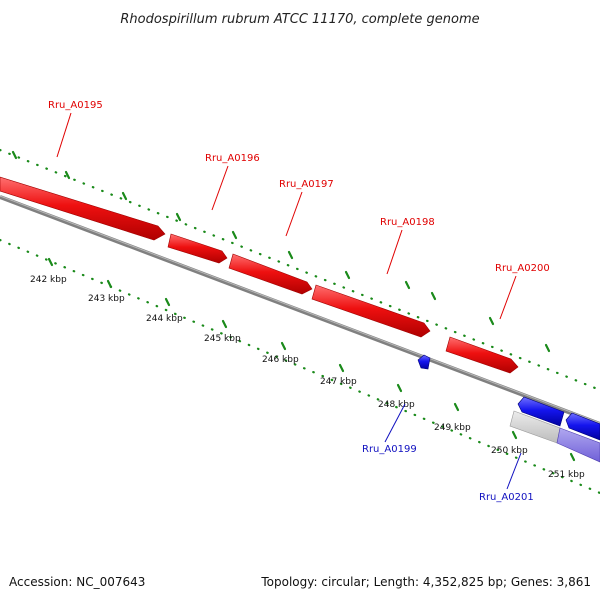  What do you see at coordinates (338, 382) in the screenshot?
I see `kbp-label: 247 kbp` at bounding box center [338, 382].